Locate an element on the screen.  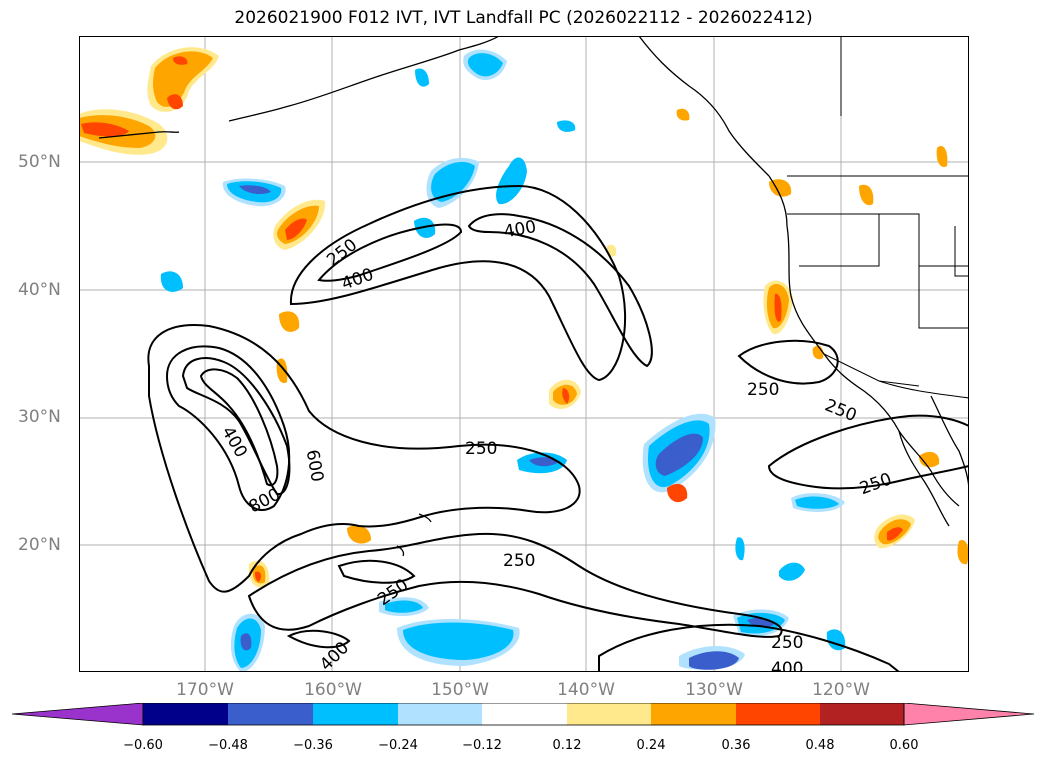
colorbar is located at coordinates (523, 714).